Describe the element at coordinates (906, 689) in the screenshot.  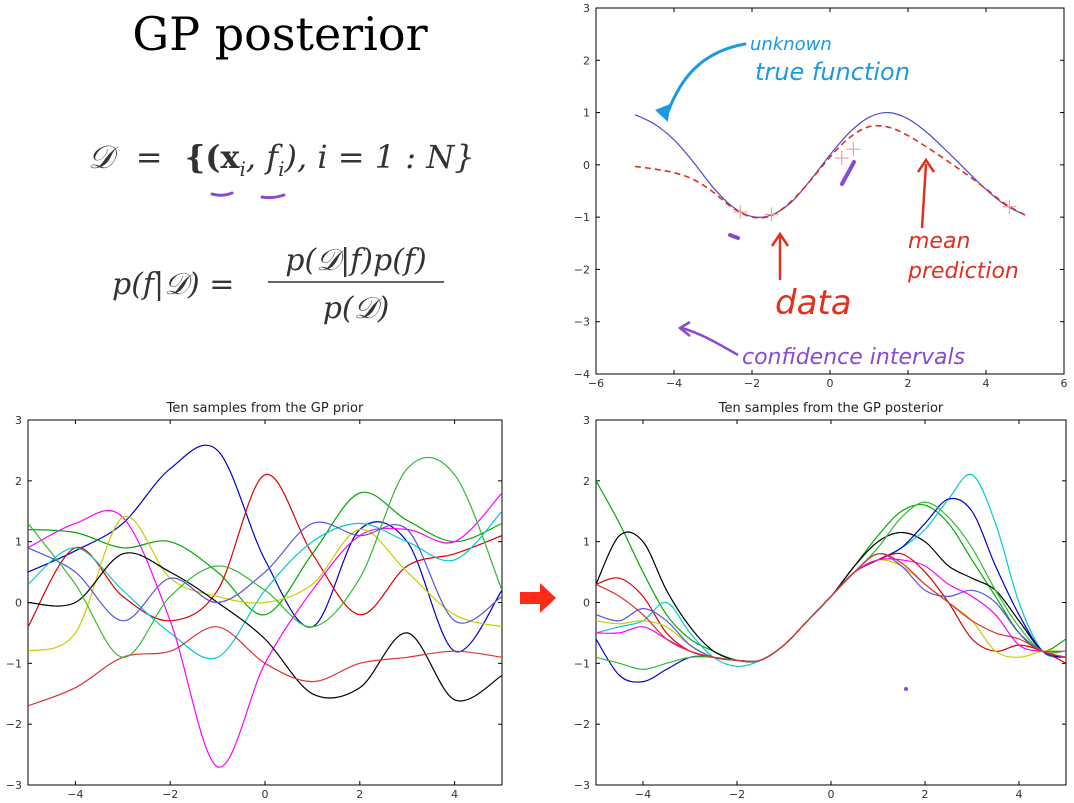
I see `purple-dot` at that location.